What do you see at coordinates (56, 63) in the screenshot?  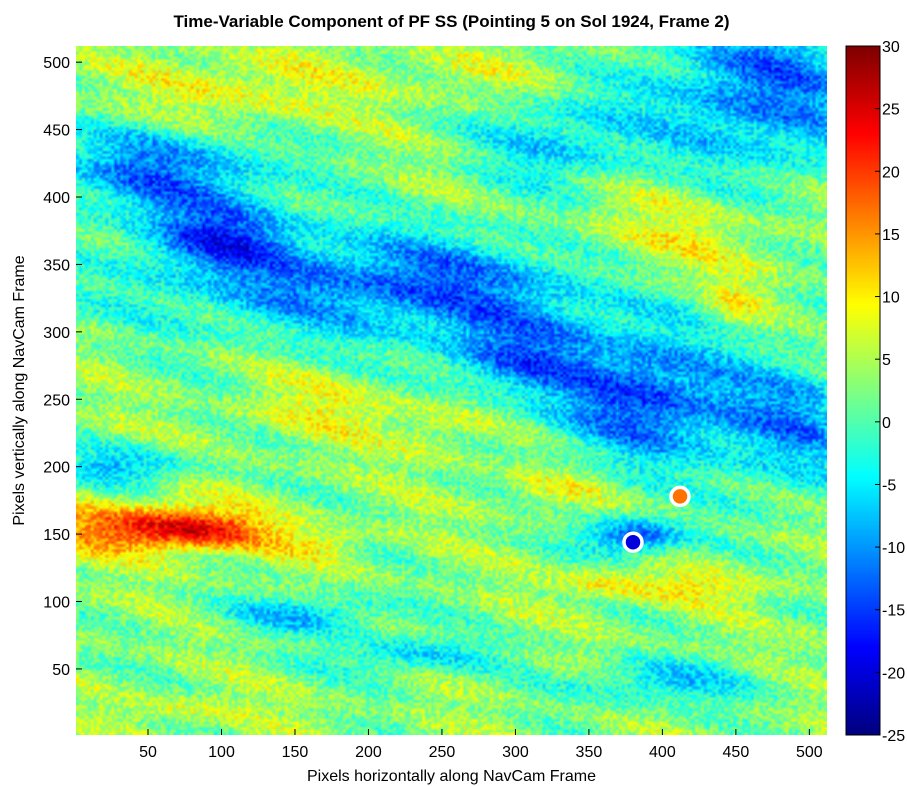 I see `y-tick-label: 500` at bounding box center [56, 63].